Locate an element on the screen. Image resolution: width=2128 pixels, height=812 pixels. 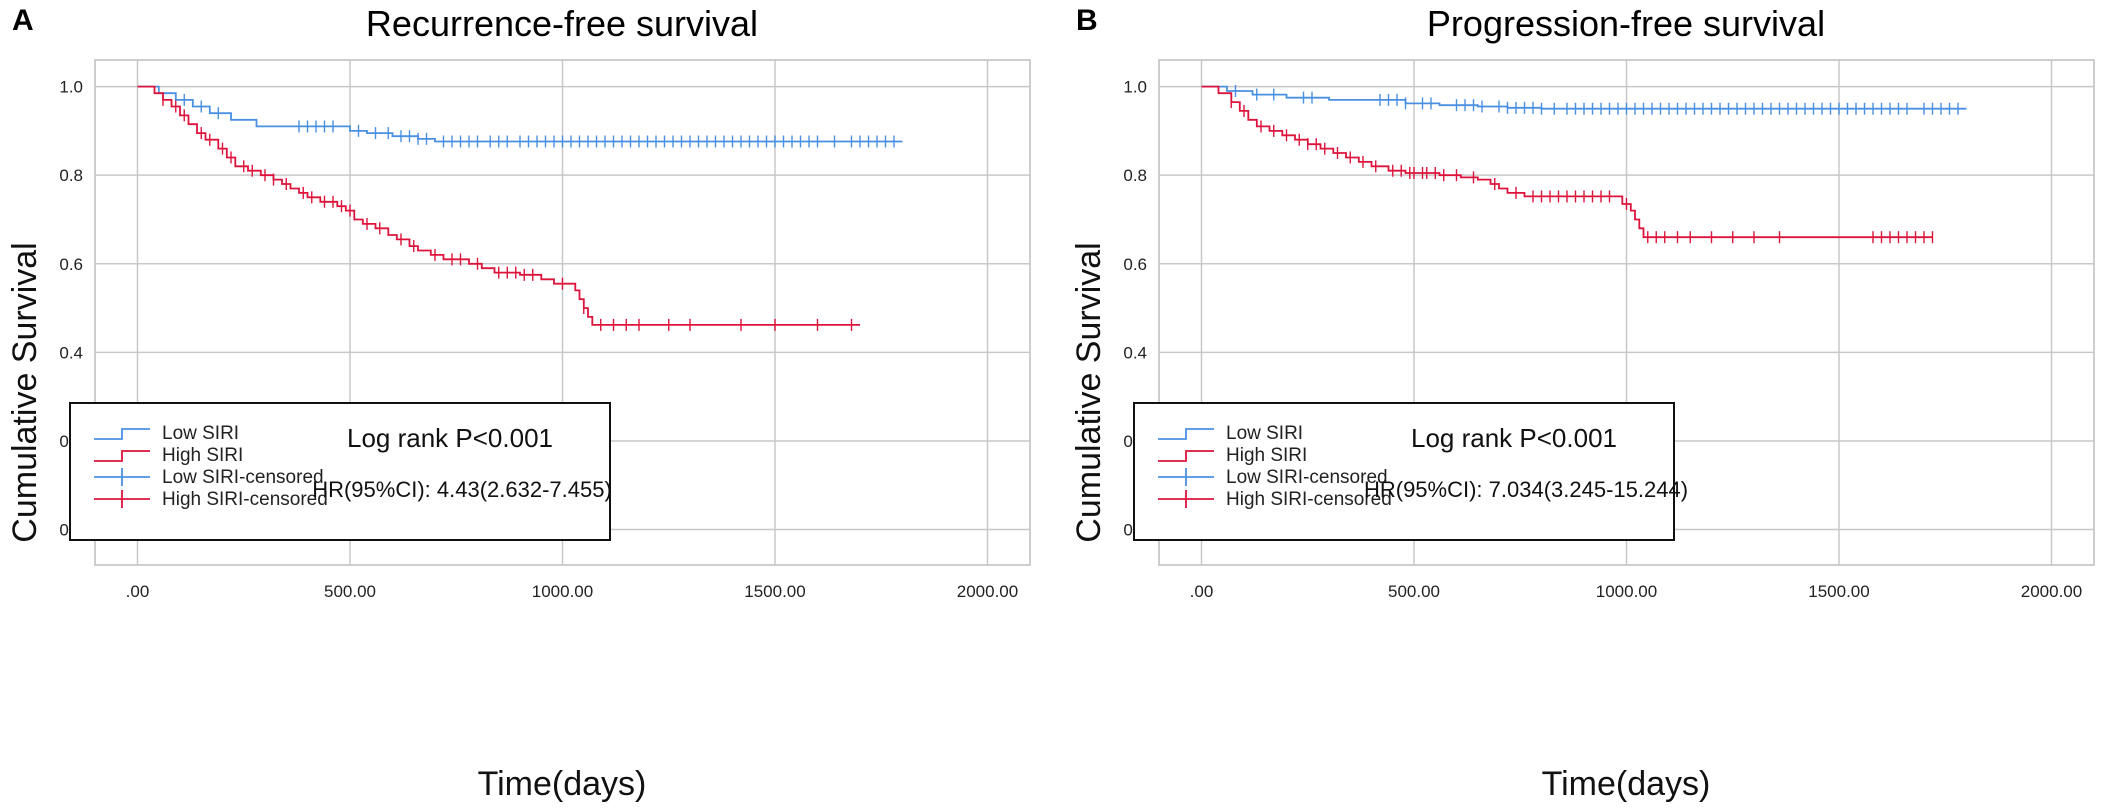
hazard-ratio-text: HR(95%CI): 4.43(2.632-7.455) is located at coordinates (462, 489).